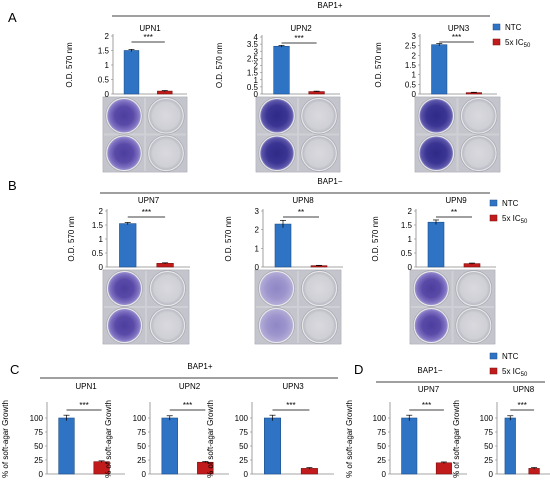 The height and width of the screenshot is (489, 550). What do you see at coordinates (270, 430) in the screenshot?
I see `chart-c-upn3: UPN3 % of soft-agar Growth 0 25 50 75 100 ***` at bounding box center [270, 430].